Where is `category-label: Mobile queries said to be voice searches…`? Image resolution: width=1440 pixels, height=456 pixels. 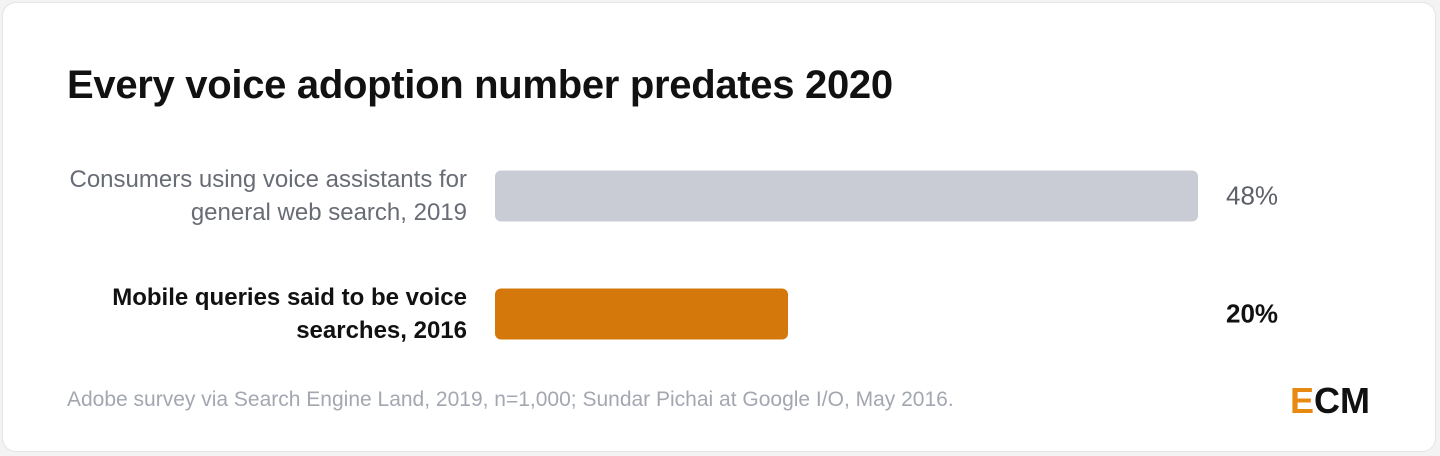 category-label: Mobile queries said to be voice searches… is located at coordinates (289, 314).